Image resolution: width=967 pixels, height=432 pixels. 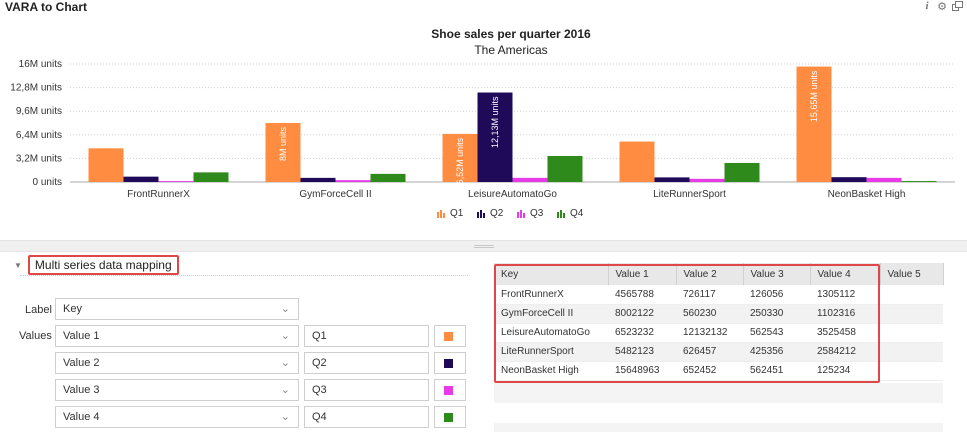 I want to click on column-header: Key, so click(x=551, y=274).